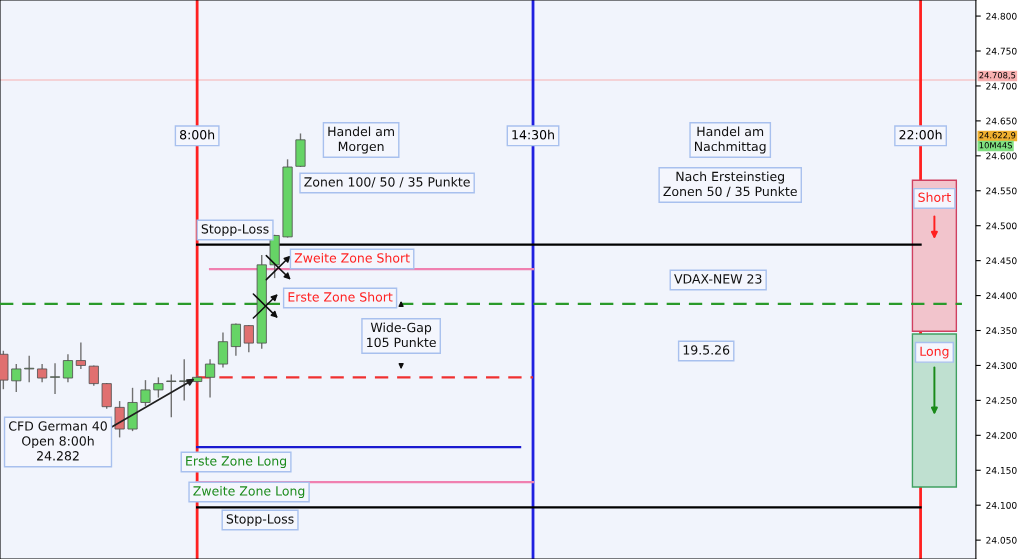 The width and height of the screenshot is (1024, 559). What do you see at coordinates (1001, 435) in the screenshot?
I see `y-tick-label: 24.200` at bounding box center [1001, 435].